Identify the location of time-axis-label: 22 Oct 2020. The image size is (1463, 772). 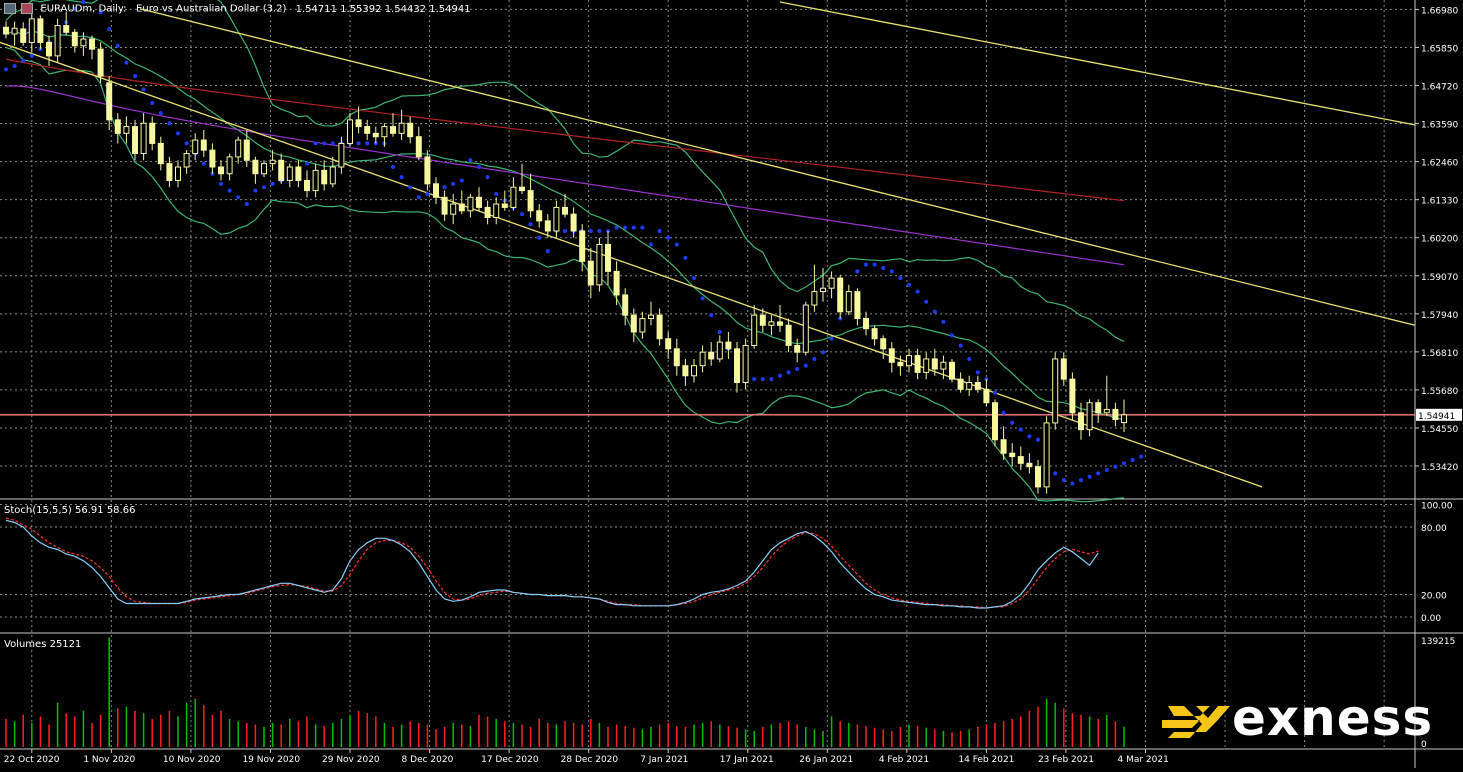
(32, 760).